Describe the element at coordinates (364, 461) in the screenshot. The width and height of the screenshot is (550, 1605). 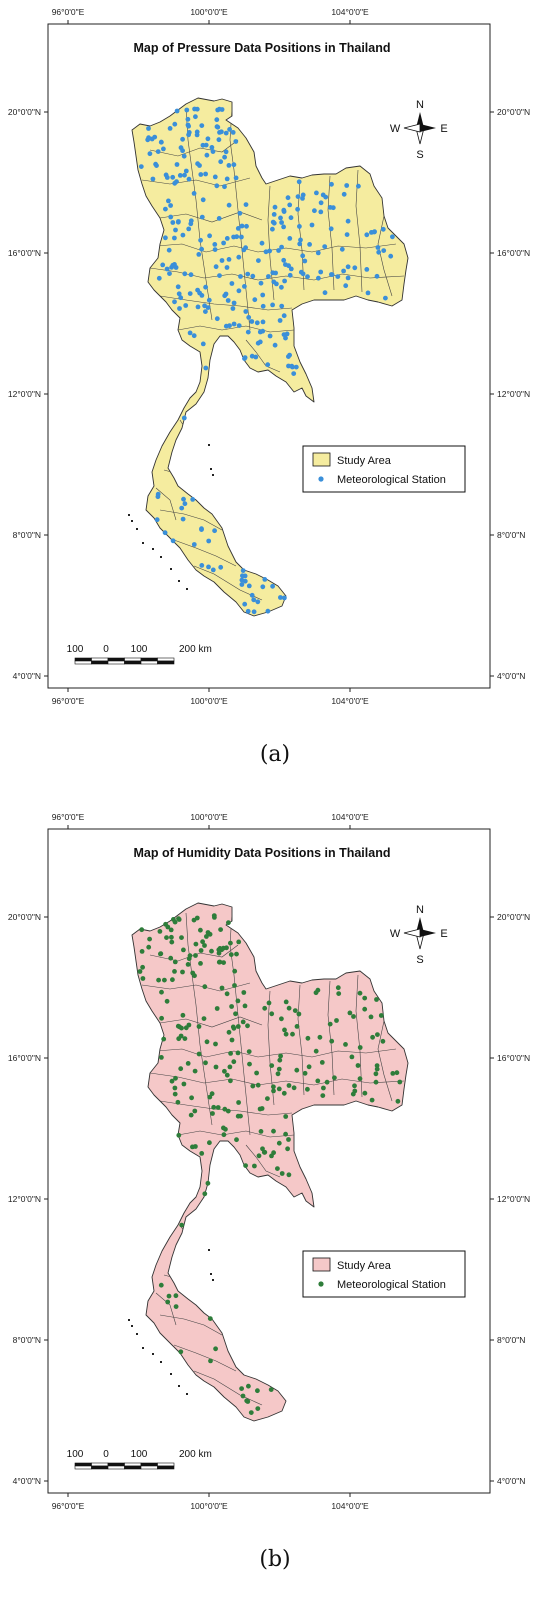
I see `legend-area-label: Study Area` at that location.